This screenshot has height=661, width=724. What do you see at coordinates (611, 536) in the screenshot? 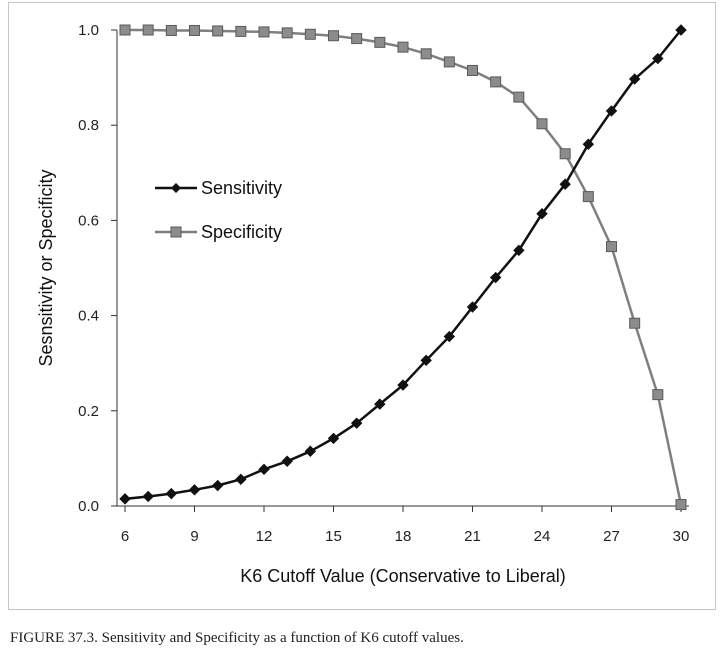
I see `x-tick-label: 27` at bounding box center [611, 536].